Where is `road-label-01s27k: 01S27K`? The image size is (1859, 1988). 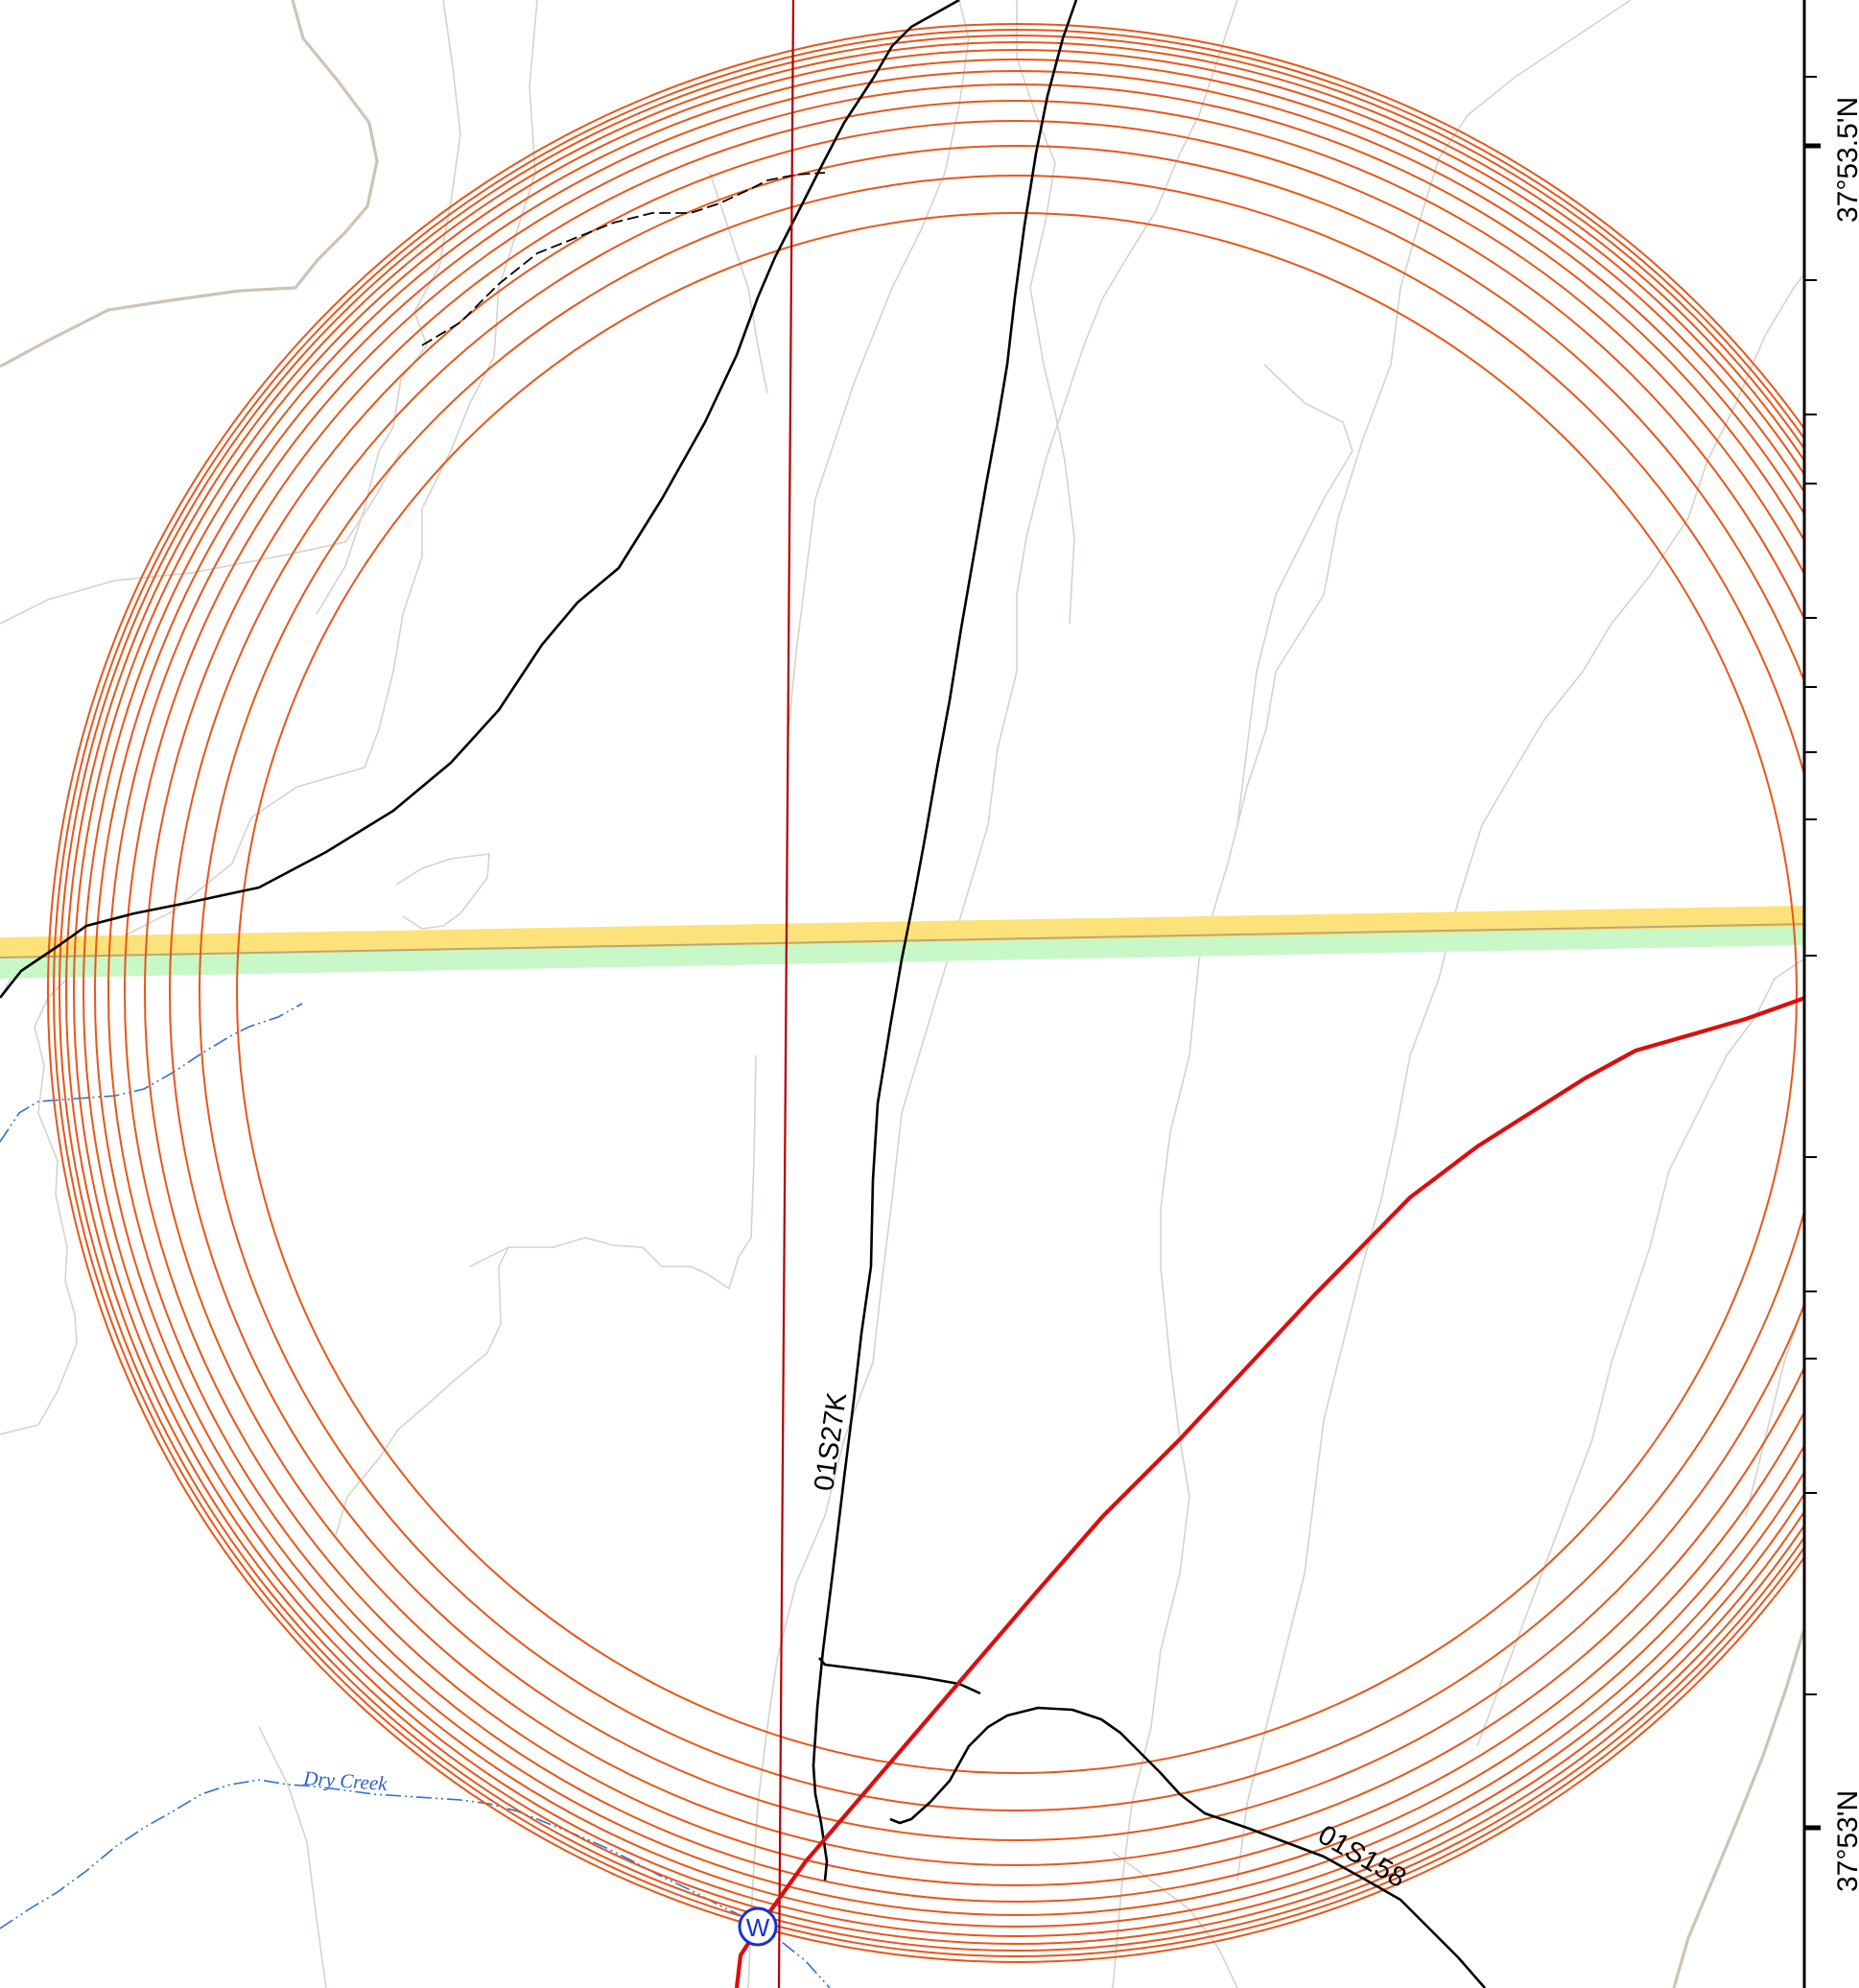
road-label-01s27k: 01S27K is located at coordinates (831, 1441).